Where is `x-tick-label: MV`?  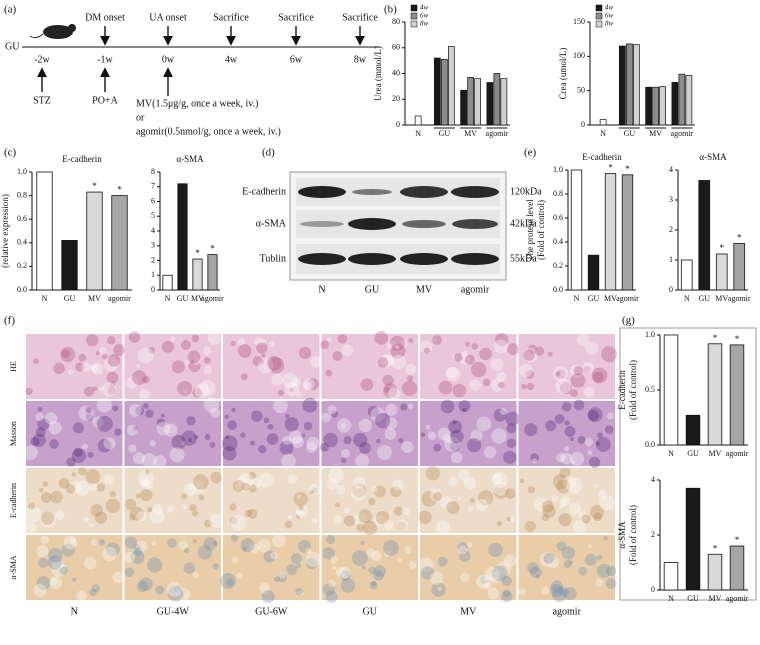
x-tick-label: MV is located at coordinates (715, 453).